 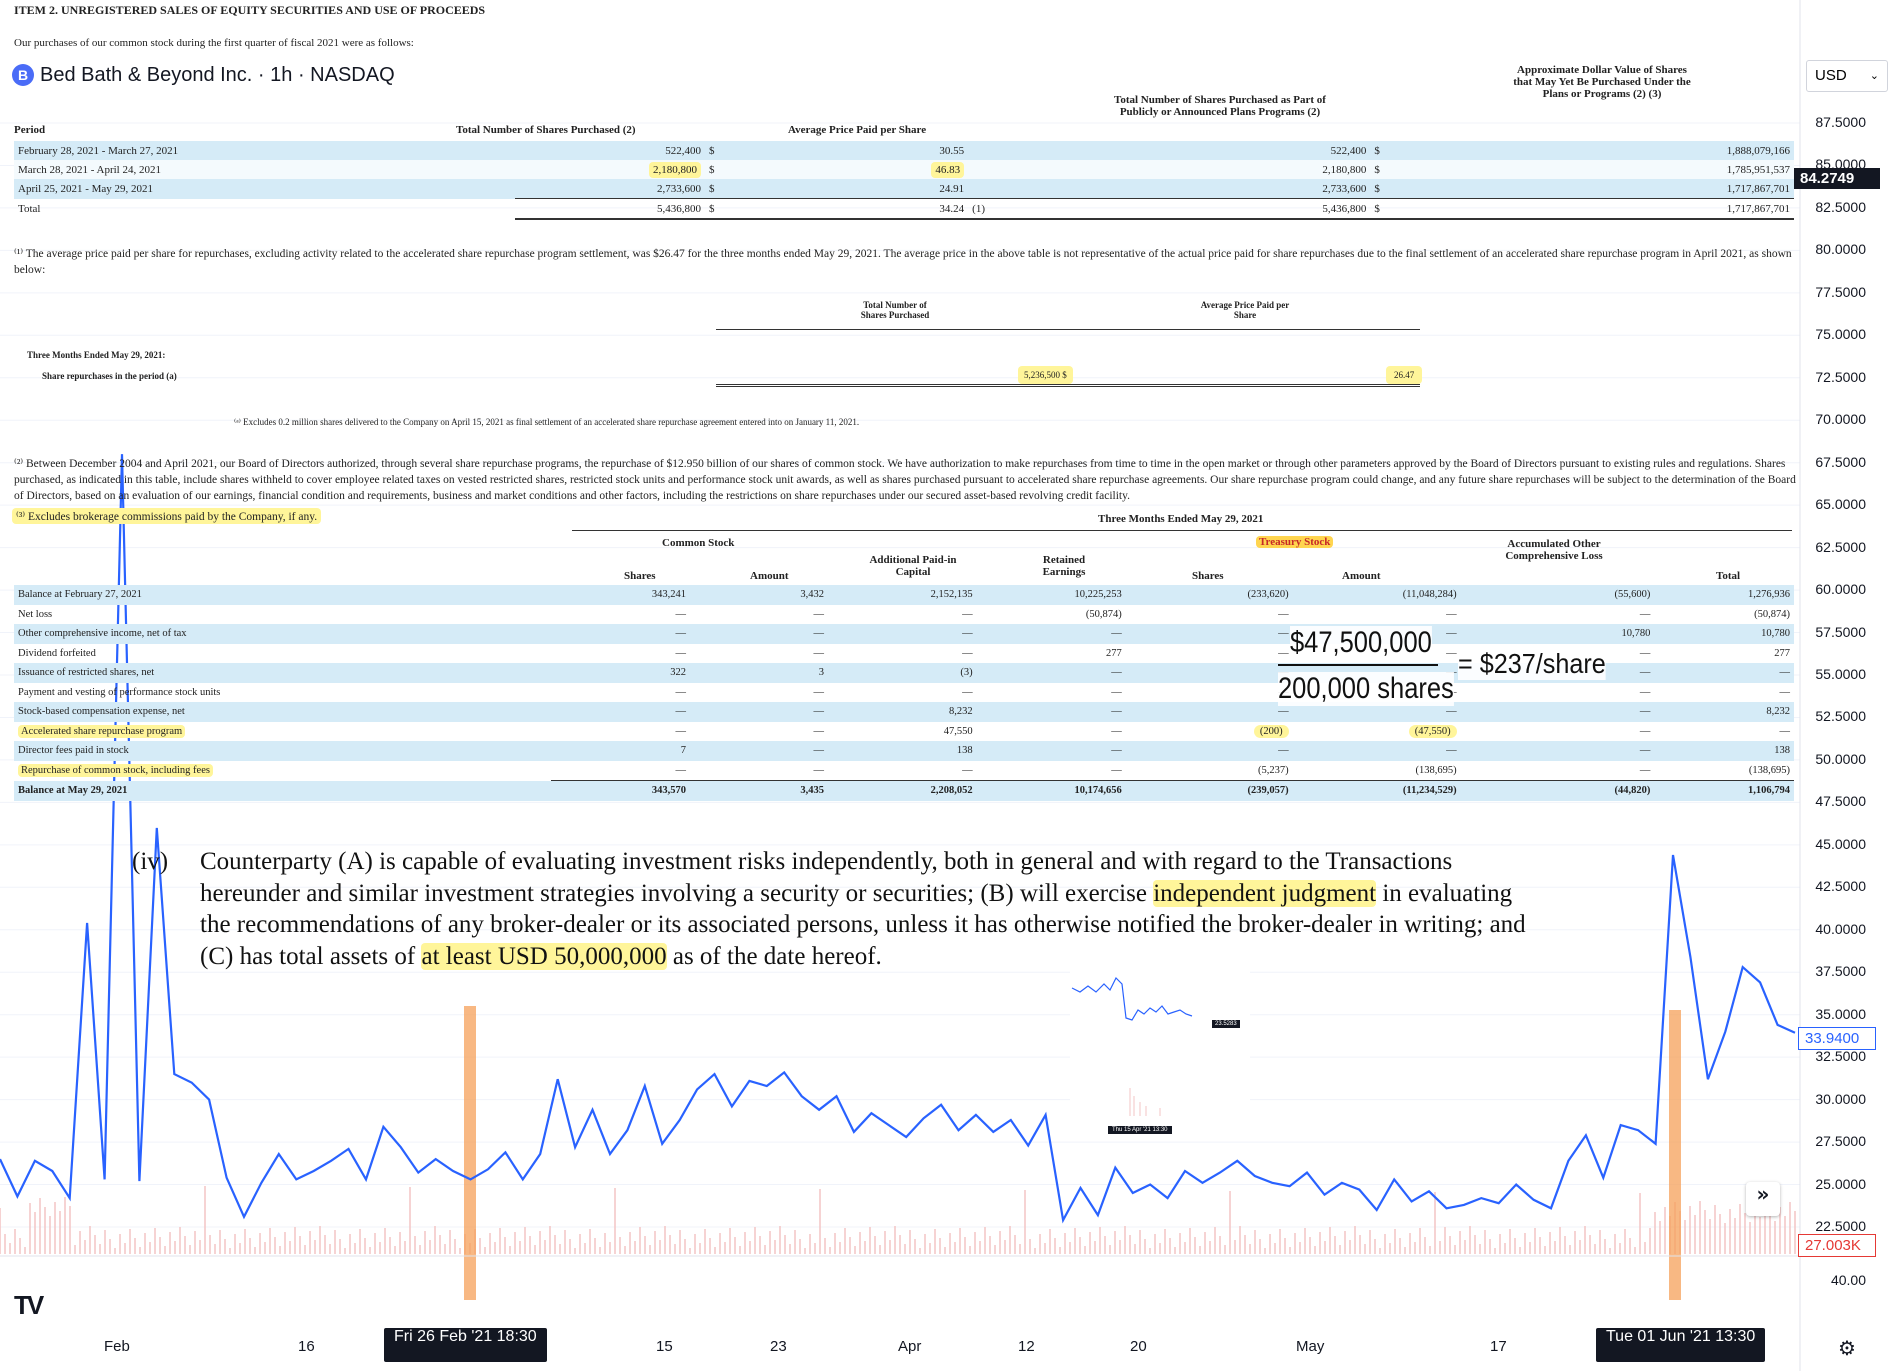 What do you see at coordinates (1840, 376) in the screenshot?
I see `y-tick: 72.5000` at bounding box center [1840, 376].